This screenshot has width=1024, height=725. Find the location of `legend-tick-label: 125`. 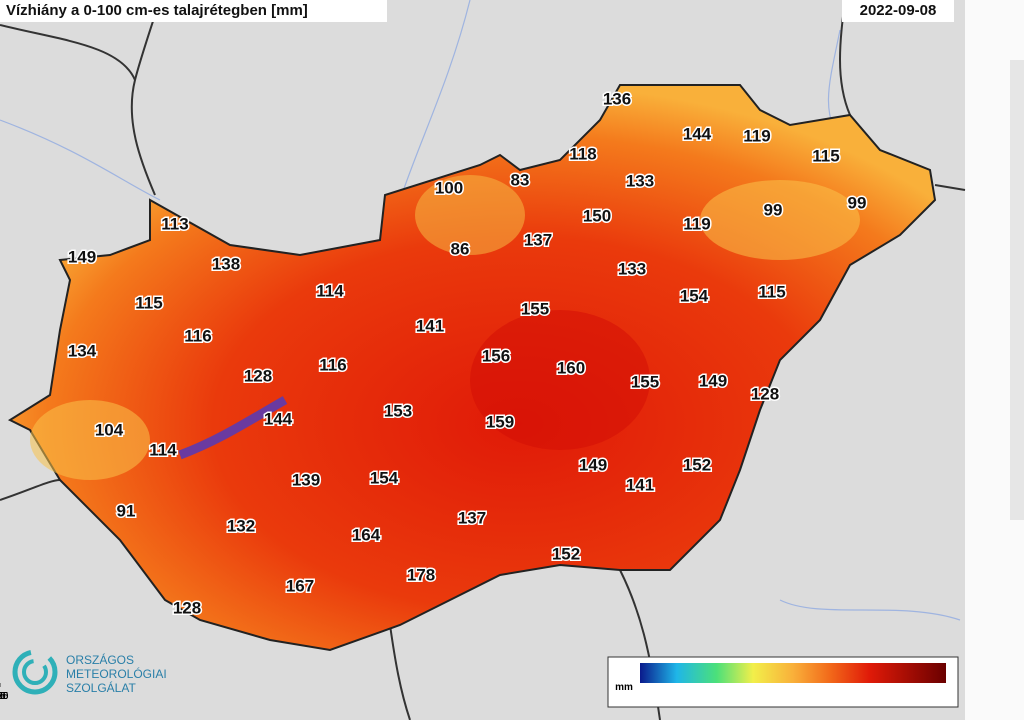

legend-tick-label: 125 is located at coordinates (4, 696).